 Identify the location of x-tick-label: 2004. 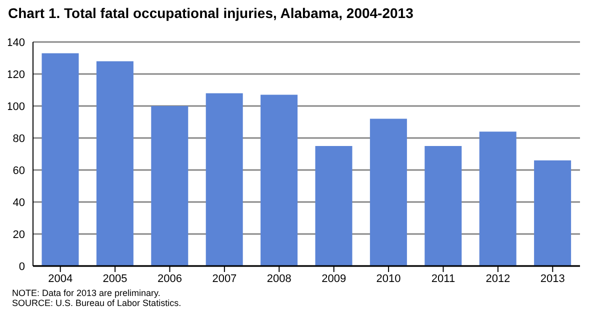
(60, 278).